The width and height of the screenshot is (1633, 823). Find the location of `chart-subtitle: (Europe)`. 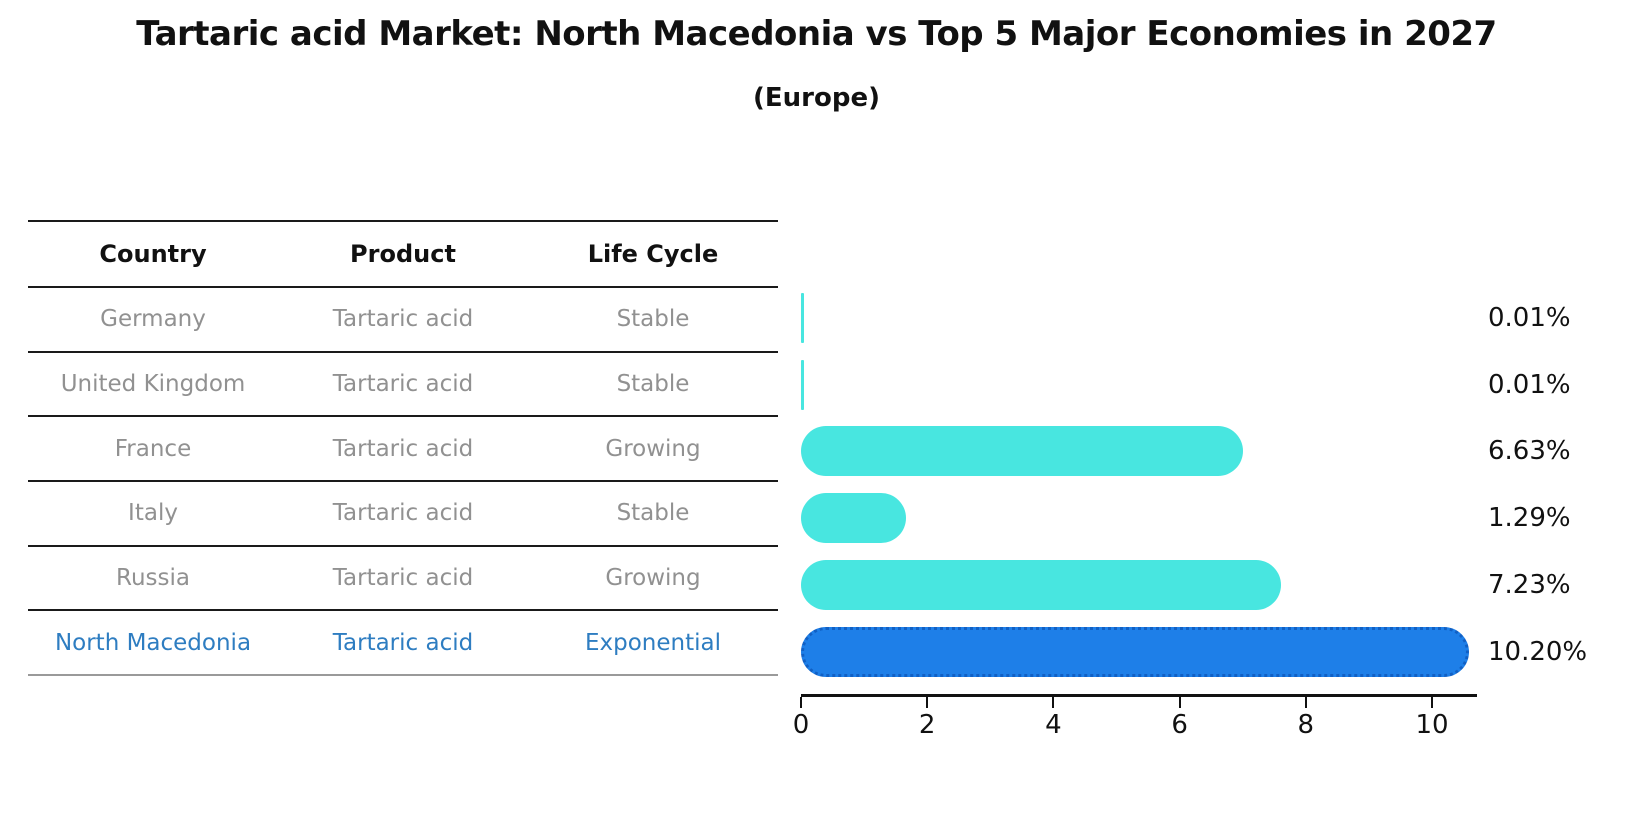

chart-subtitle: (Europe) is located at coordinates (816, 98).